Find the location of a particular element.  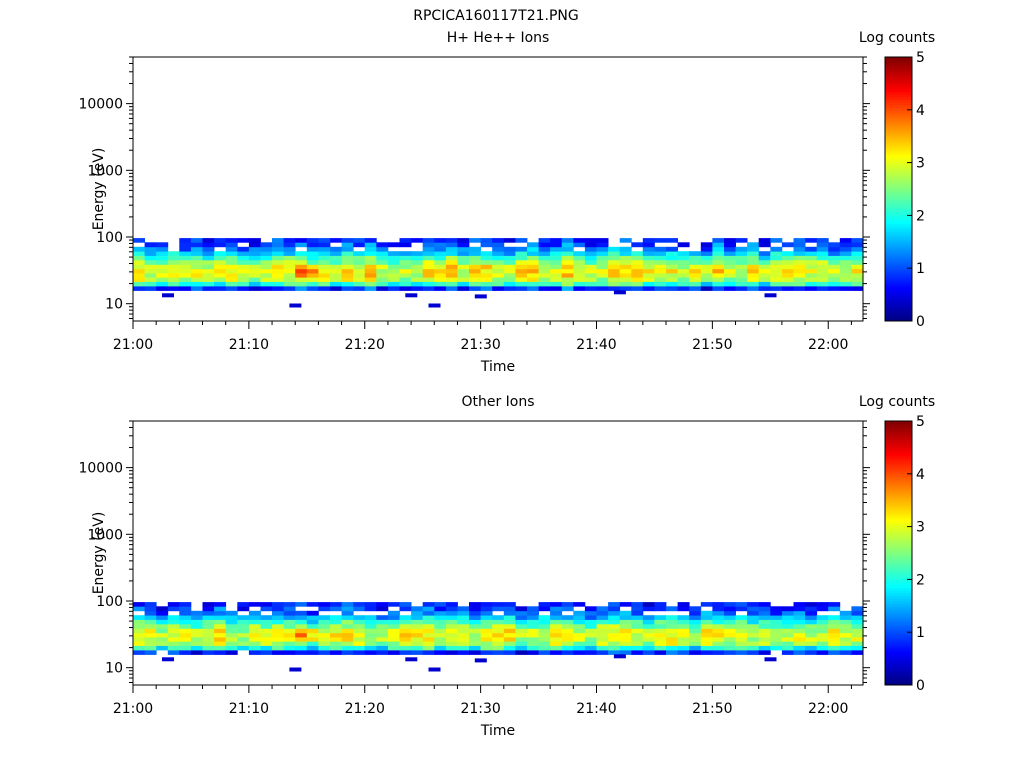

x-tick-label: 22:00 is located at coordinates (828, 709).